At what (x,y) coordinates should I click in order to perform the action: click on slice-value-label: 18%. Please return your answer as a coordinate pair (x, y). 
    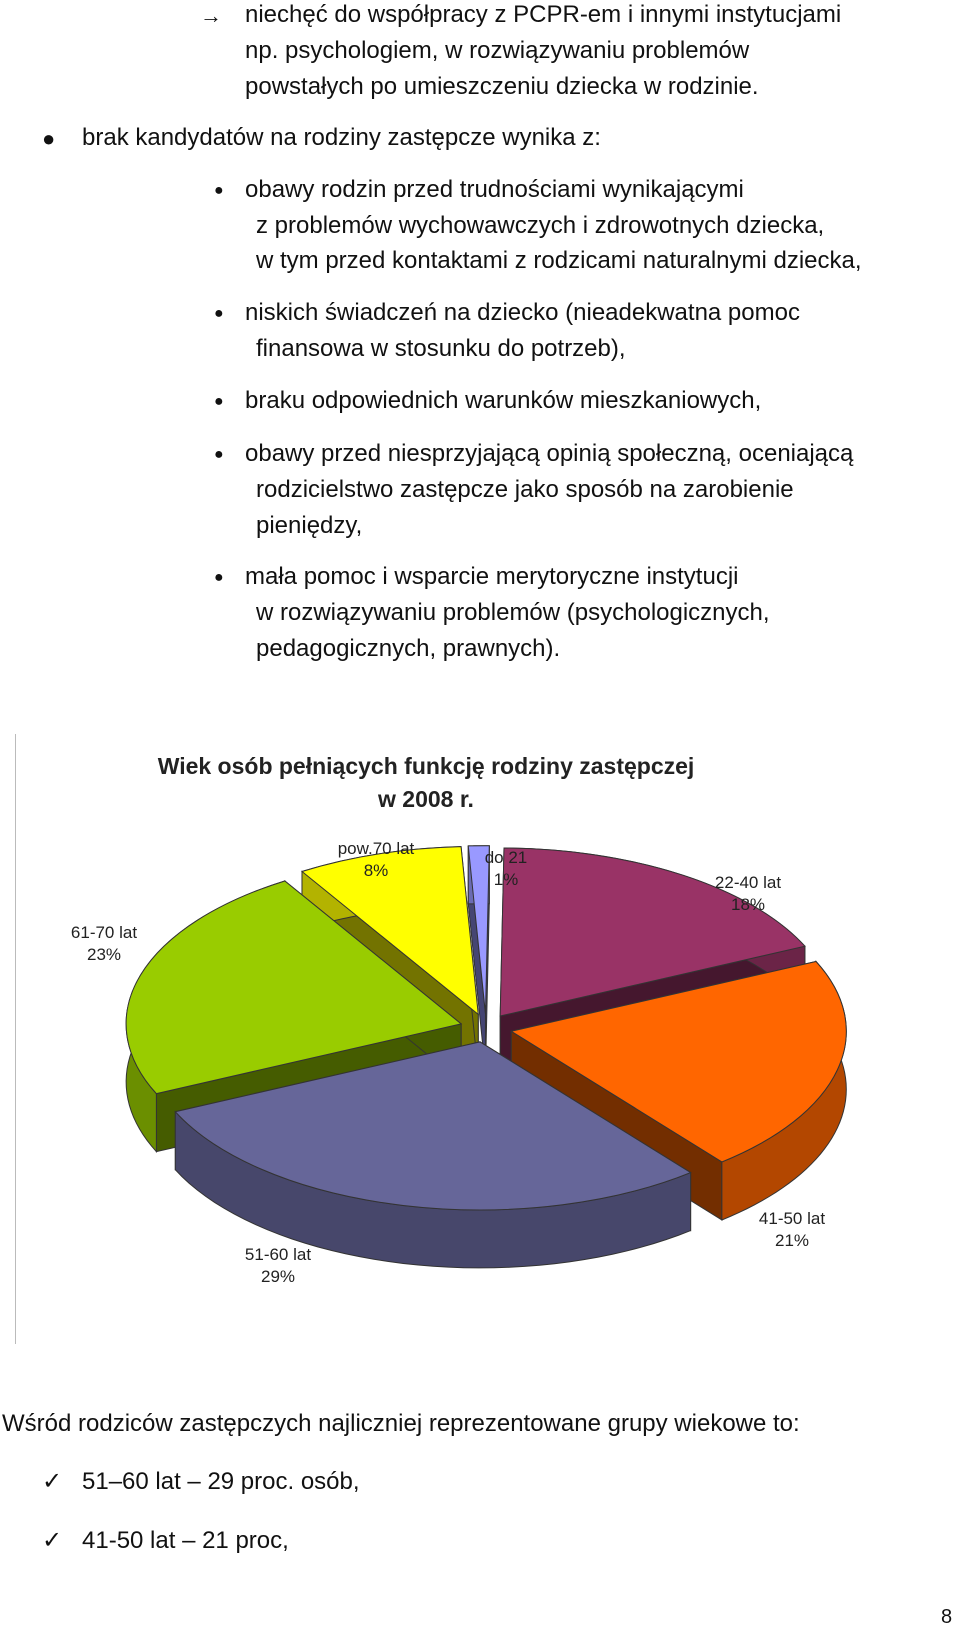
    Looking at the image, I should click on (748, 904).